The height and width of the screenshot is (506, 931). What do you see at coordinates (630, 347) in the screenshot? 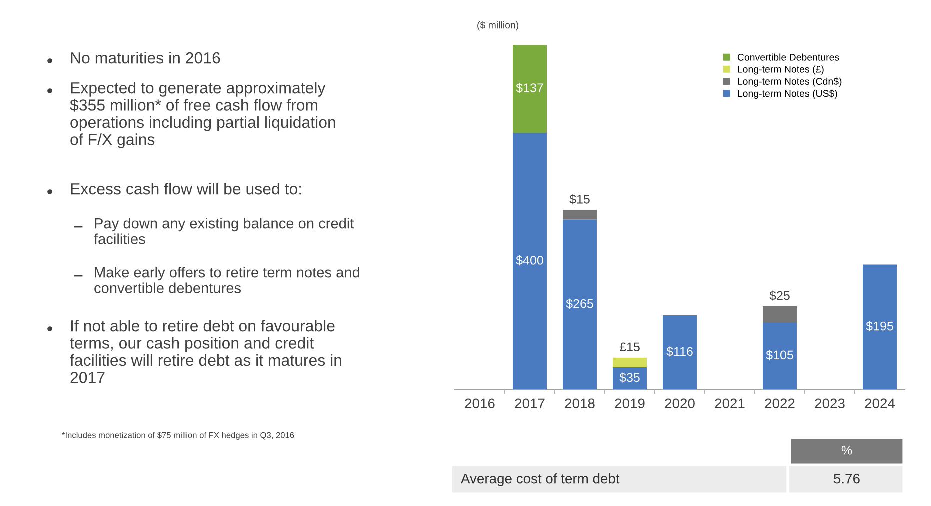
I see `data-label: £15` at bounding box center [630, 347].